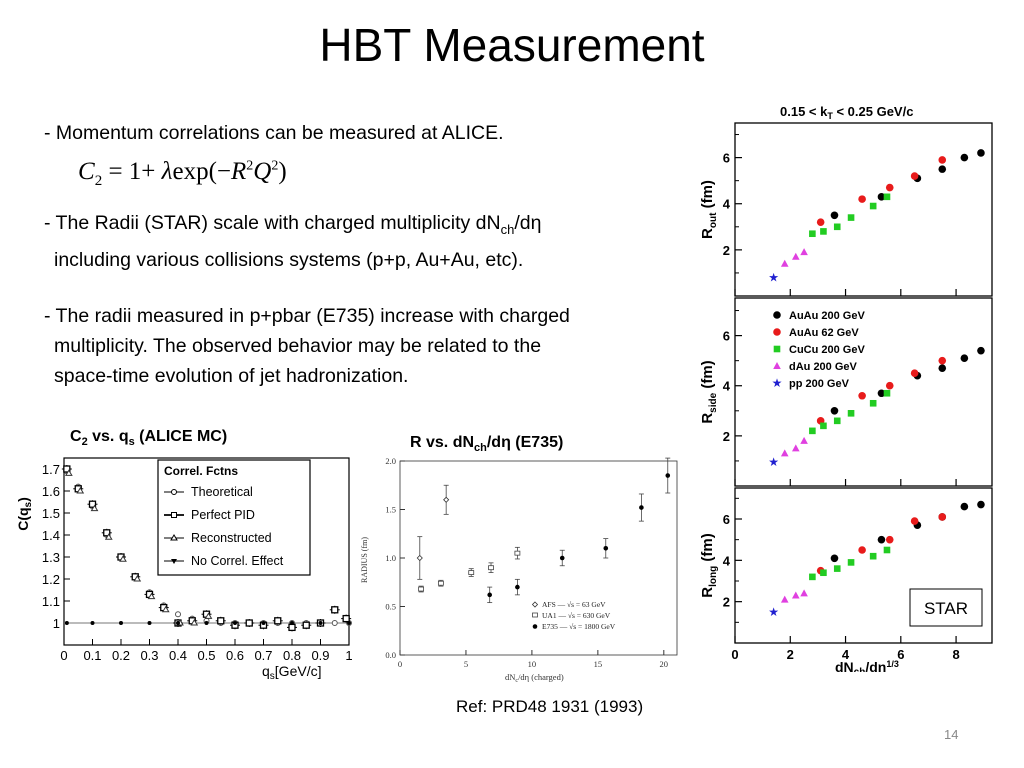 The width and height of the screenshot is (1024, 768). Describe the element at coordinates (726, 336) in the screenshot. I see `y-tick-label: 6` at that location.